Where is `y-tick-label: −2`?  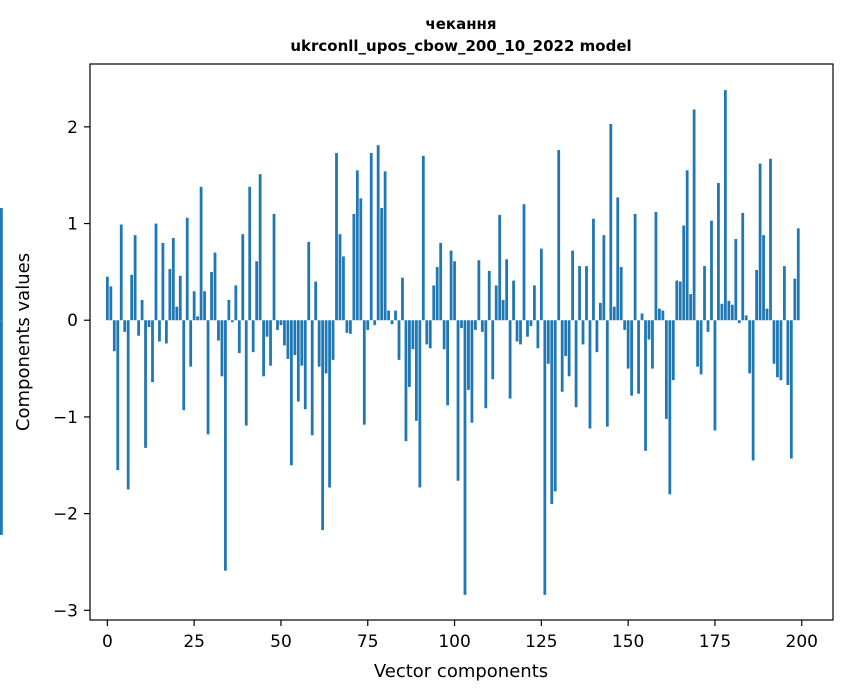
y-tick-label: −2 is located at coordinates (65, 515).